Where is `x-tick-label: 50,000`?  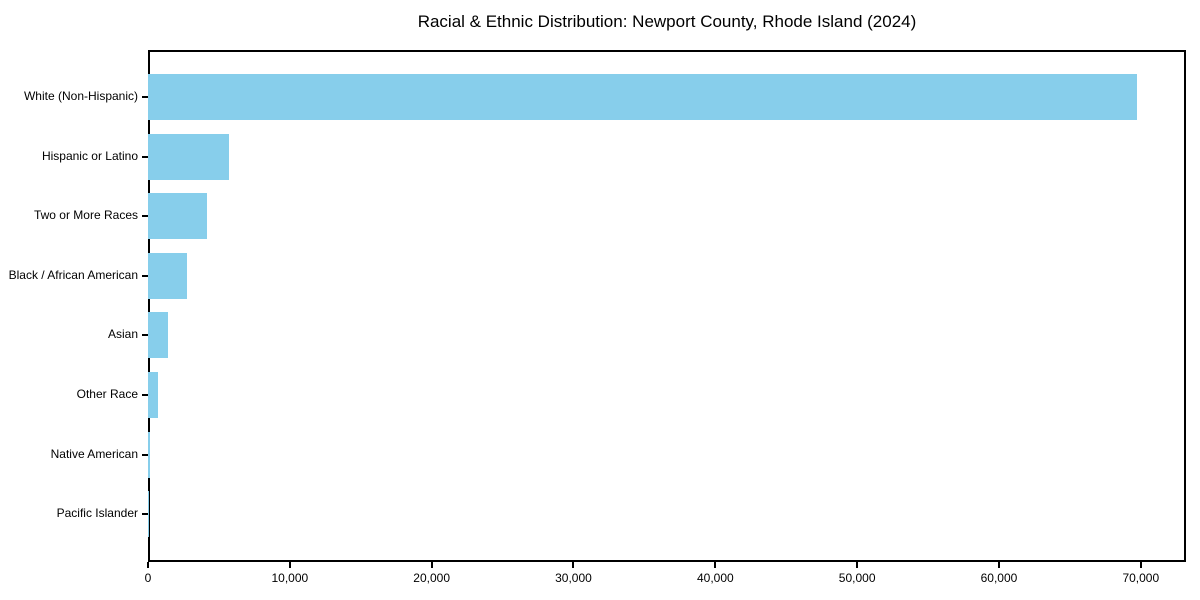 x-tick-label: 50,000 is located at coordinates (857, 578).